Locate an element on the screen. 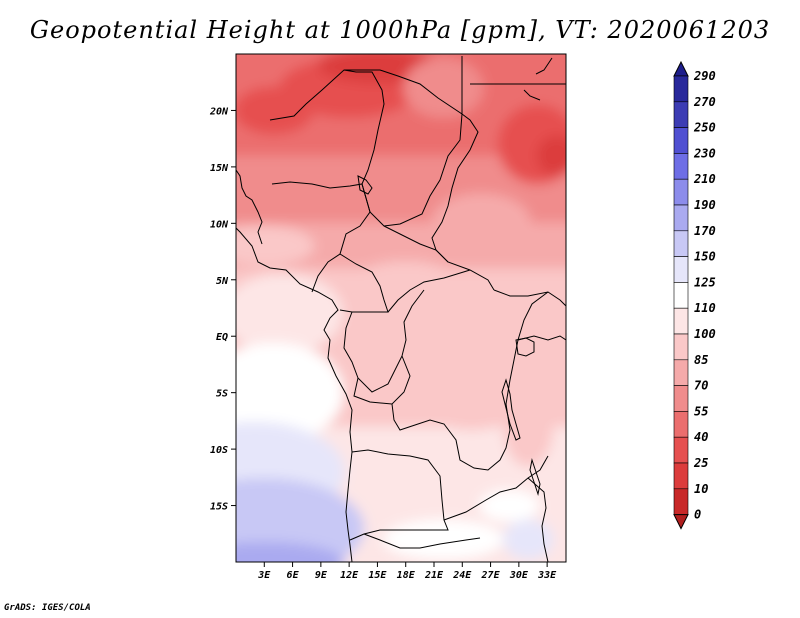 This screenshot has width=800, height=618. colorbar-top-arrow is located at coordinates (681, 68).